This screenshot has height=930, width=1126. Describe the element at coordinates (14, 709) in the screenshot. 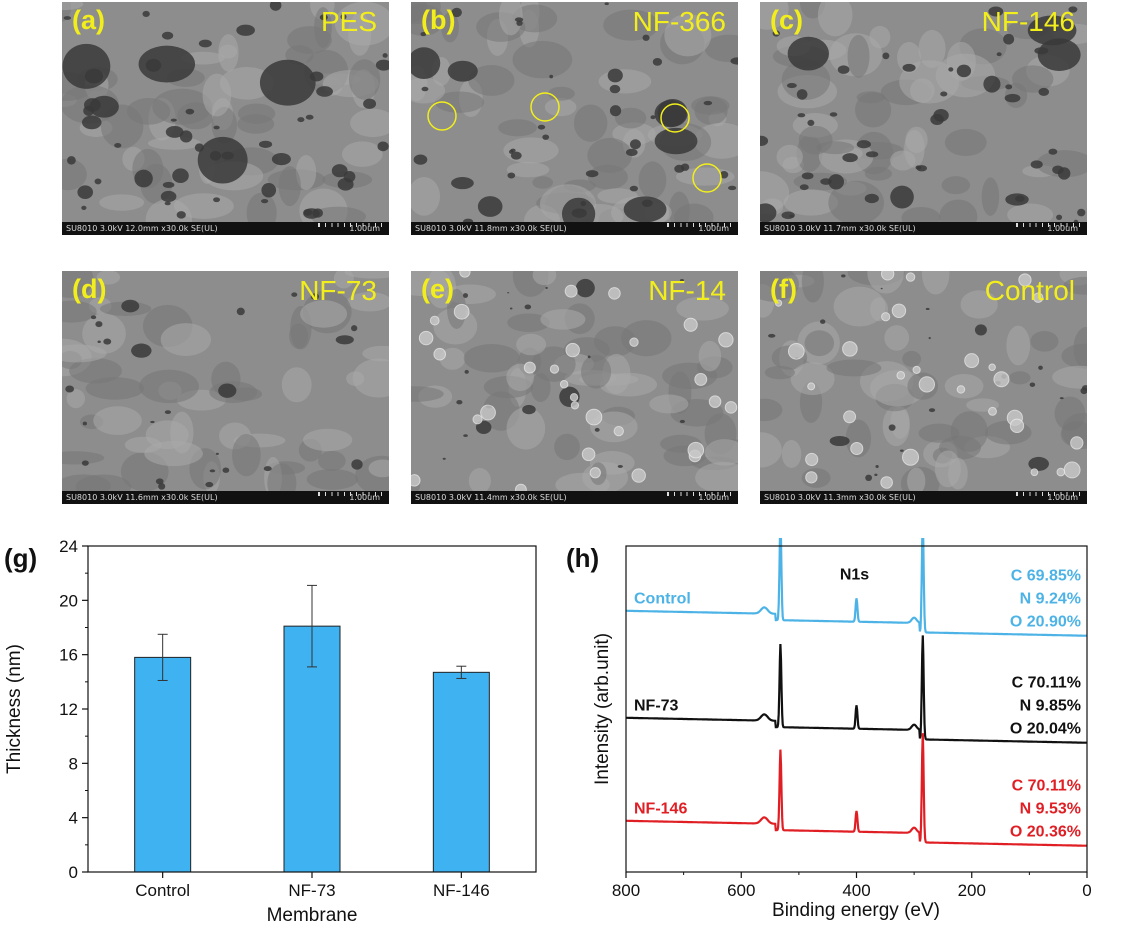

I see `y-axis-title: Thickness (nm)` at that location.